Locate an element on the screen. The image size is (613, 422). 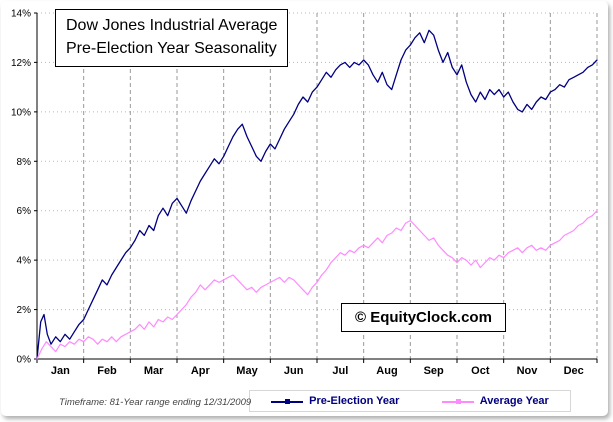
y-tick-label: 12% is located at coordinates (21, 63).